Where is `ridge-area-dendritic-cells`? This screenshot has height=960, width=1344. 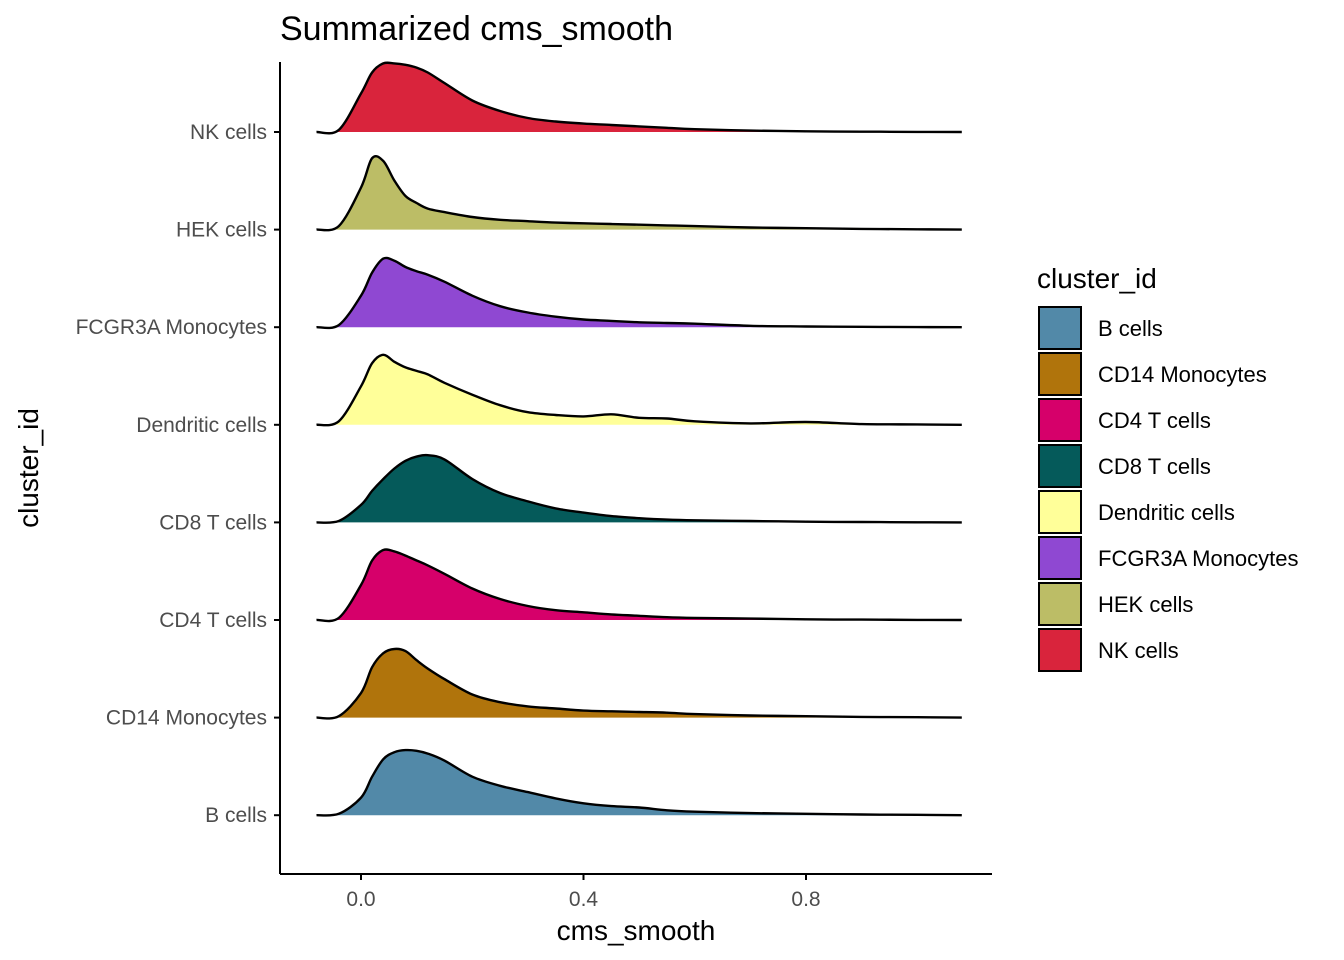 ridge-area-dendritic-cells is located at coordinates (639, 390).